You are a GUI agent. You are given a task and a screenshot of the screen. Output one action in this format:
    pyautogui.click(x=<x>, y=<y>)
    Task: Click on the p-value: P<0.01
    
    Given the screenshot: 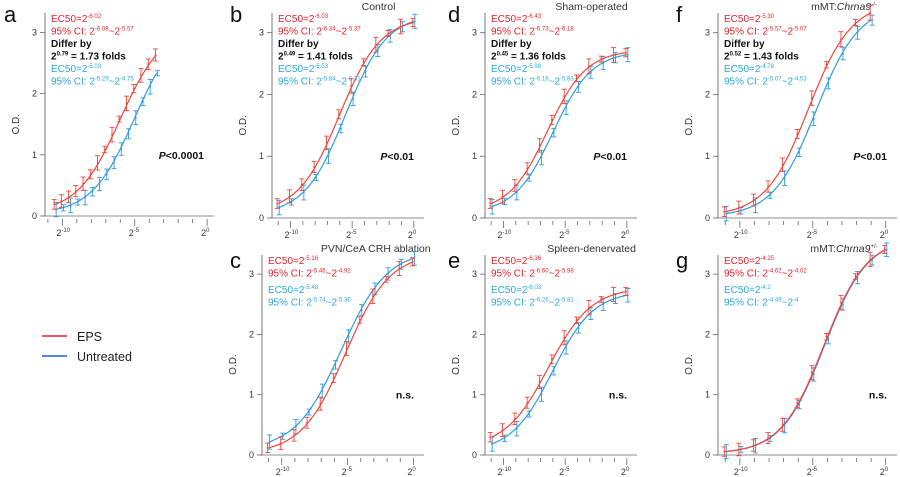 What is the action you would take?
    pyautogui.click(x=397, y=157)
    